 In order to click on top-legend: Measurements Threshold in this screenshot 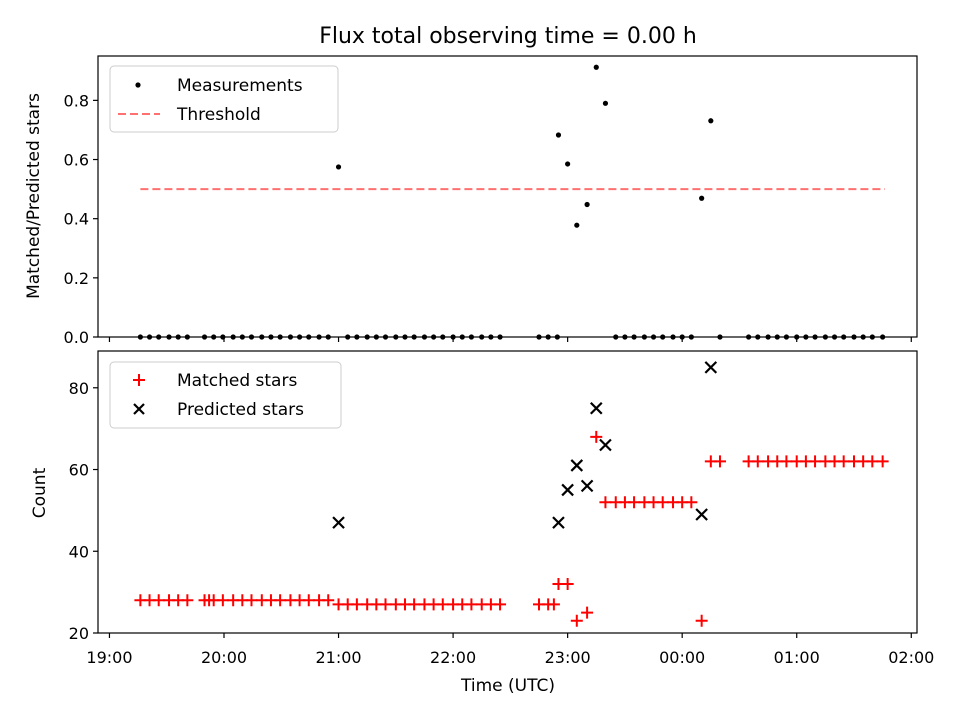, I will do `click(224, 99)`.